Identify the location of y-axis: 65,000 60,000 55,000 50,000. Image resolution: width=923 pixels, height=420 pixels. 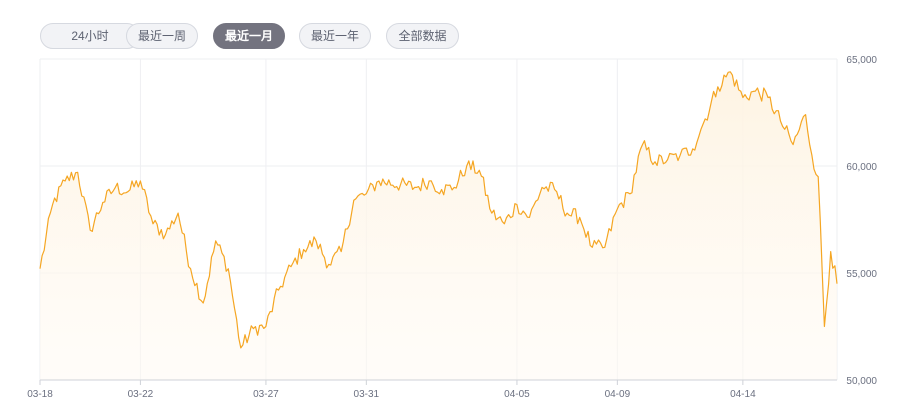
(861, 221).